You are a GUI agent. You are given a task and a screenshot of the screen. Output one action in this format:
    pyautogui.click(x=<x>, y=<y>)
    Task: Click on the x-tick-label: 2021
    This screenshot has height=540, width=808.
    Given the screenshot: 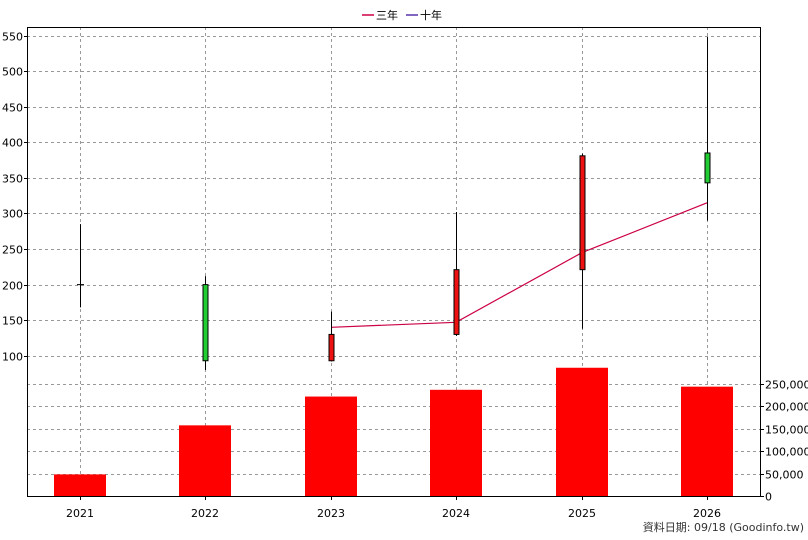 What is the action you would take?
    pyautogui.click(x=80, y=513)
    